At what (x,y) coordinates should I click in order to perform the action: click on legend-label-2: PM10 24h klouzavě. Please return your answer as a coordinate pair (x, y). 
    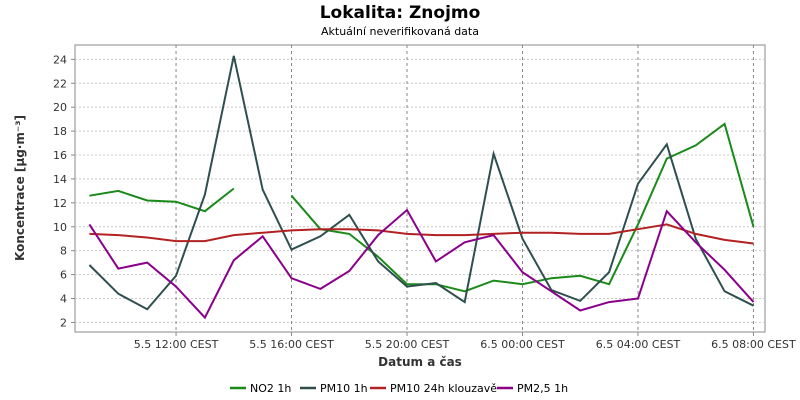
    Looking at the image, I should click on (443, 388).